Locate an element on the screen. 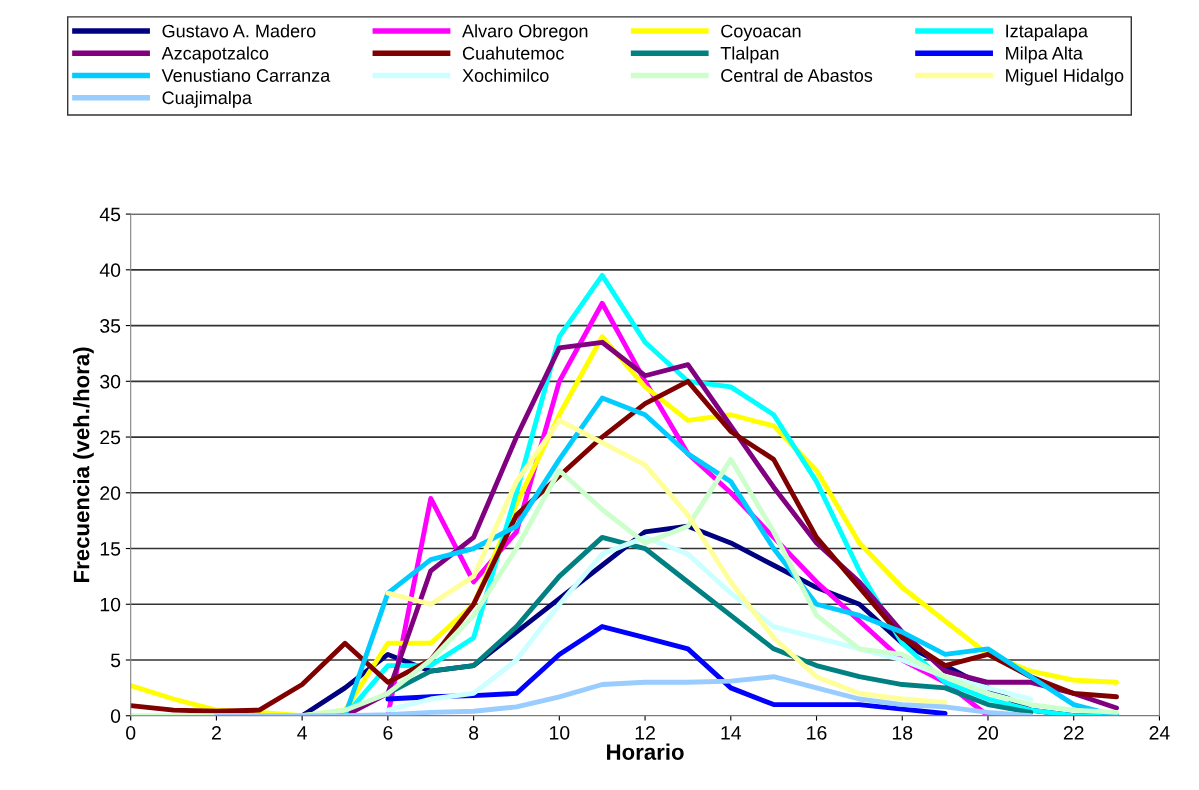 This screenshot has width=1199, height=790. legend-label: Iztapalapa is located at coordinates (1047, 32).